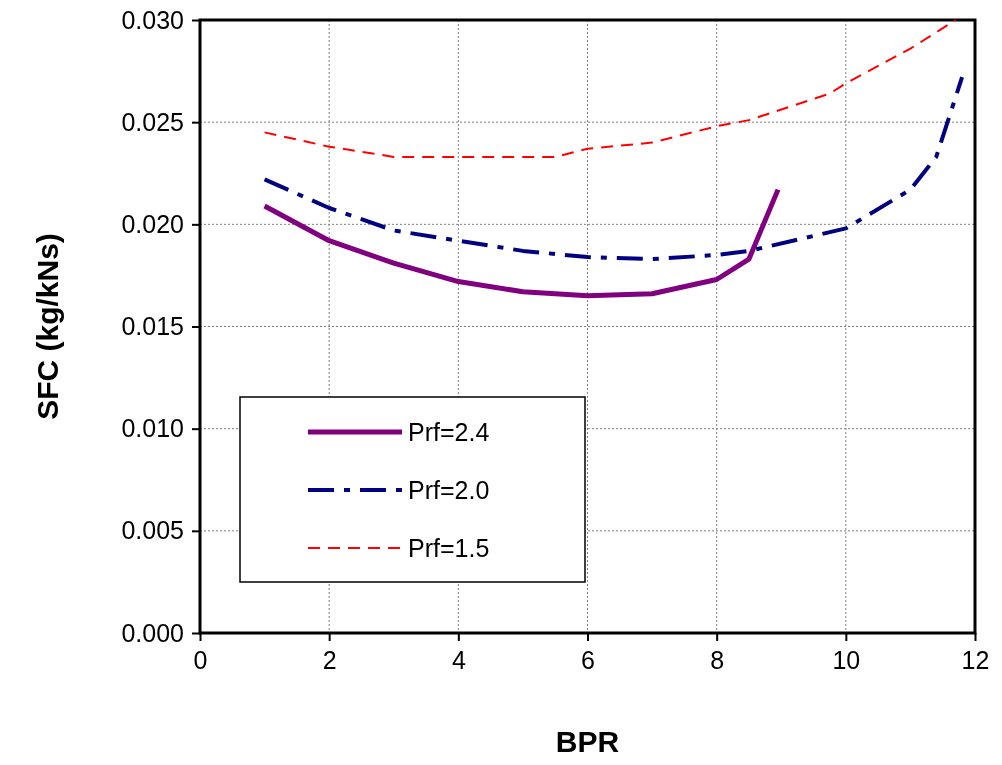 The width and height of the screenshot is (1002, 765). I want to click on line-series, so click(610, 88).